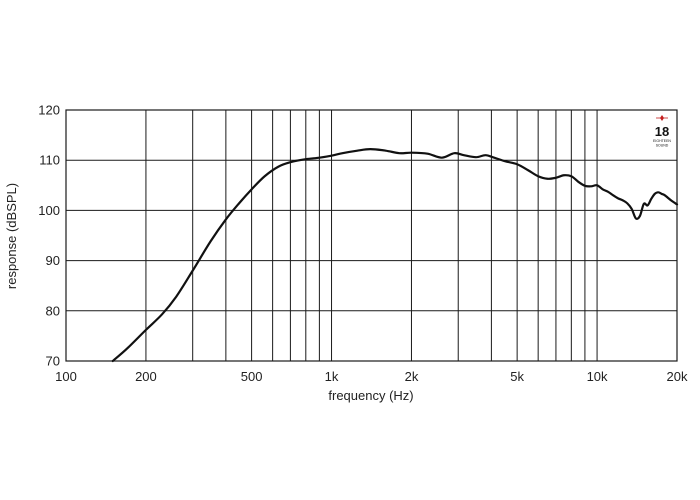 The width and height of the screenshot is (700, 500). I want to click on logo-text-line2: SOUND, so click(662, 146).